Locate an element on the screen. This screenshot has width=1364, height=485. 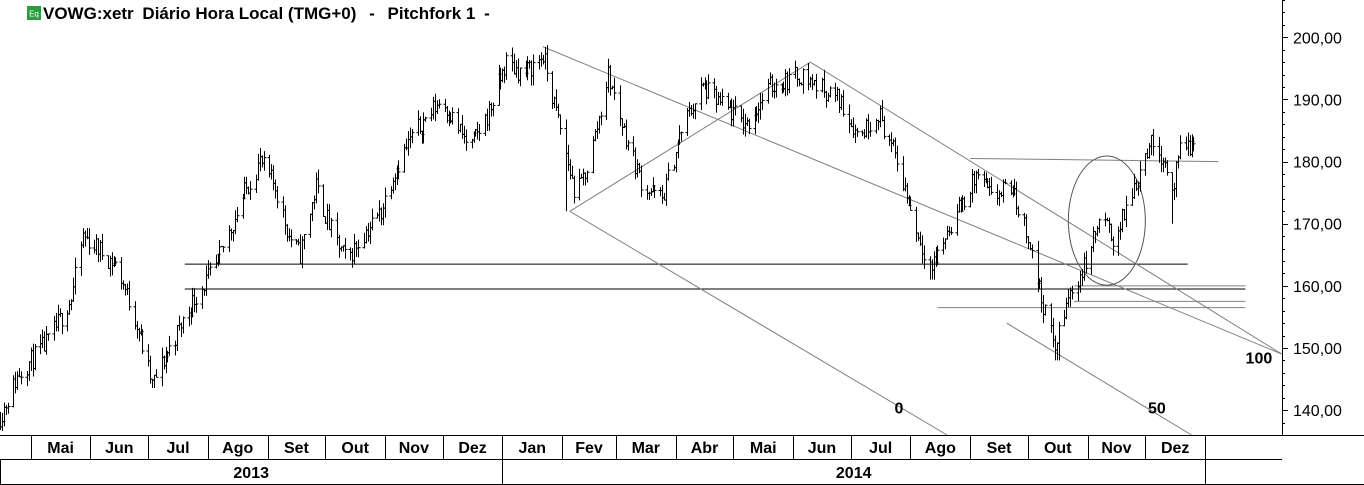
month-label: Mai is located at coordinates (60, 448).